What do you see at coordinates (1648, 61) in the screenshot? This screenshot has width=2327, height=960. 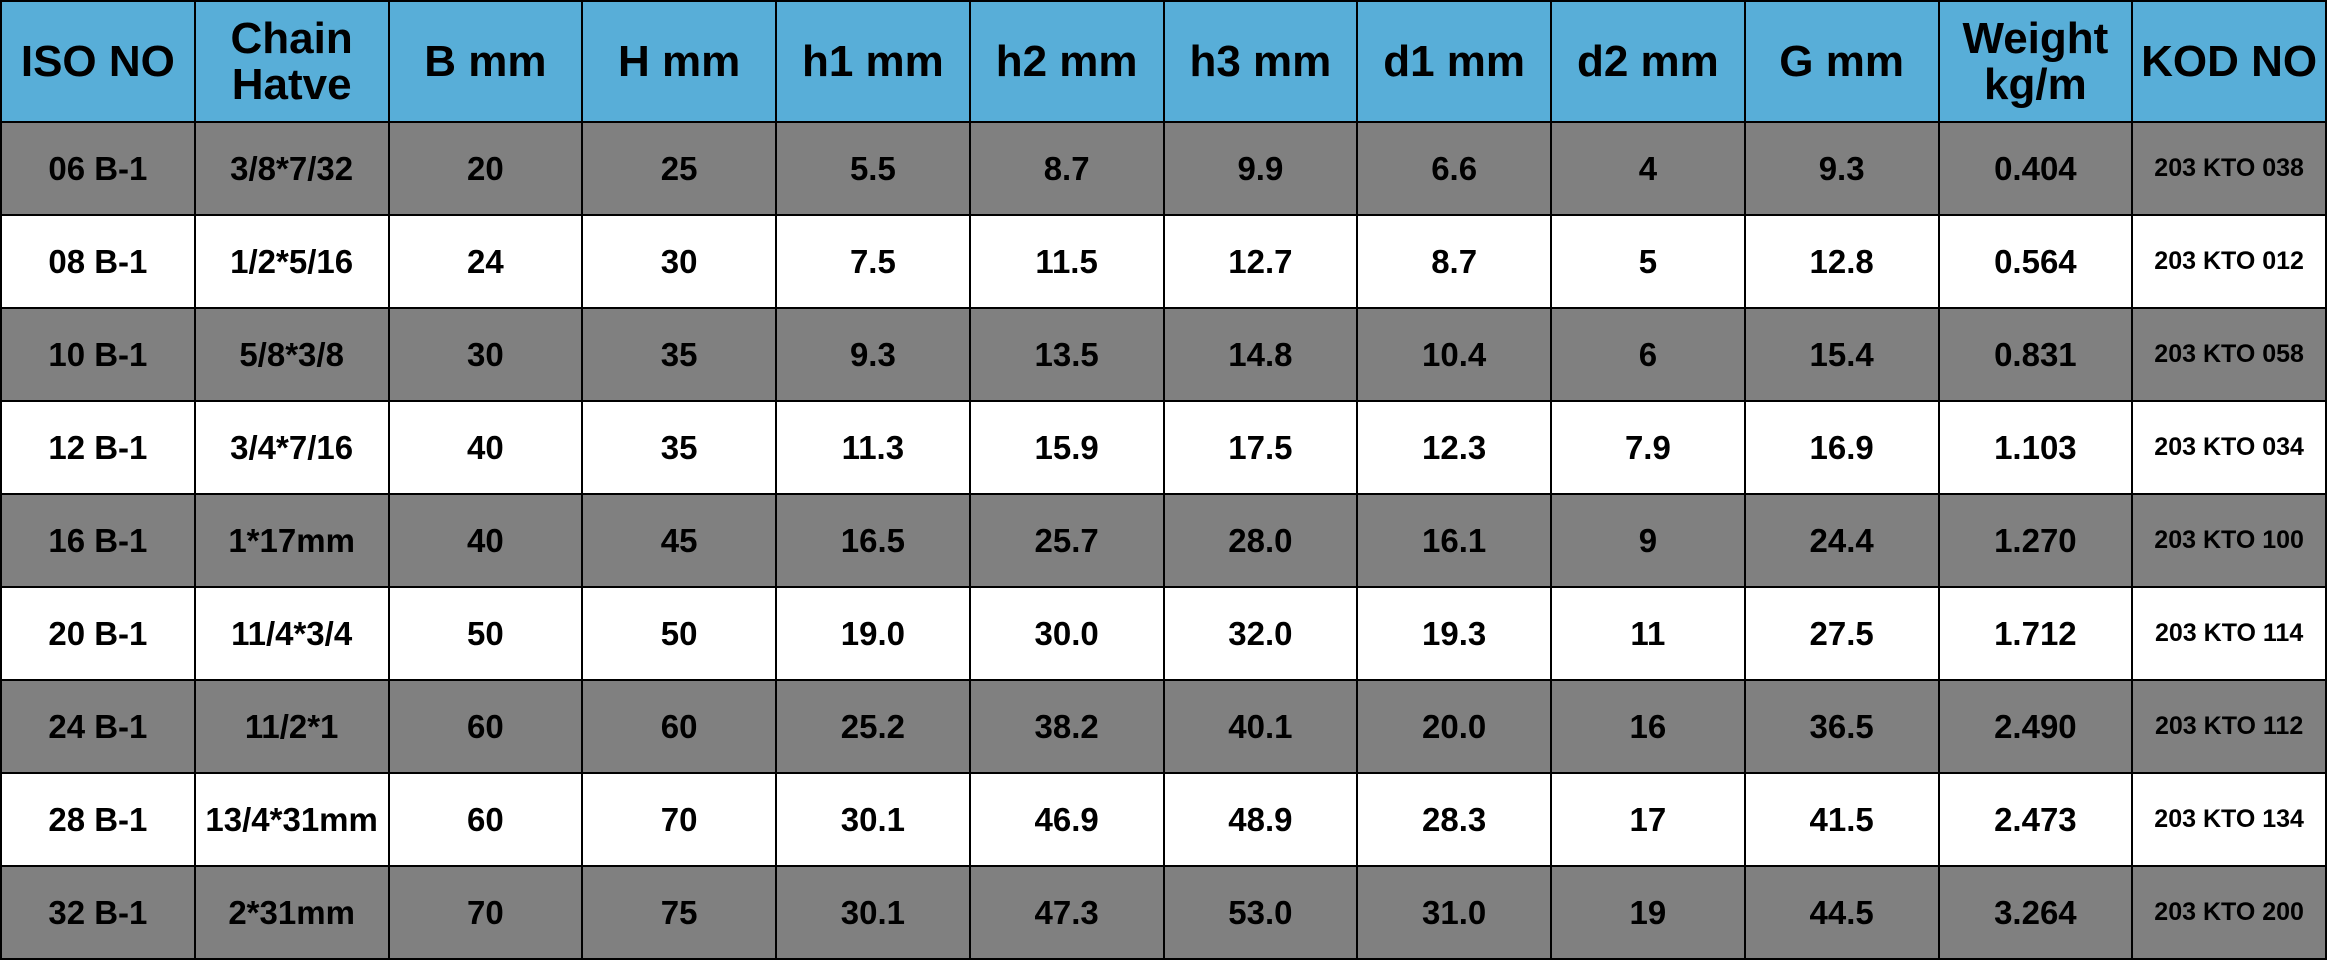 I see `header-cell: d2 mm` at bounding box center [1648, 61].